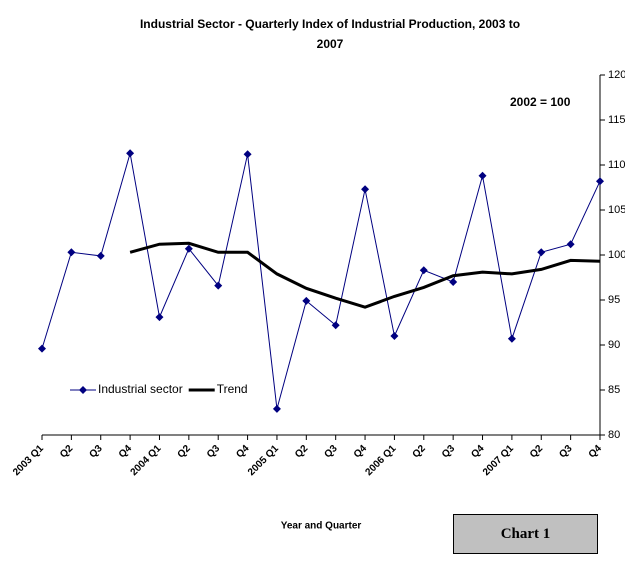  Describe the element at coordinates (616, 75) in the screenshot. I see `y-tick-label: 120` at that location.